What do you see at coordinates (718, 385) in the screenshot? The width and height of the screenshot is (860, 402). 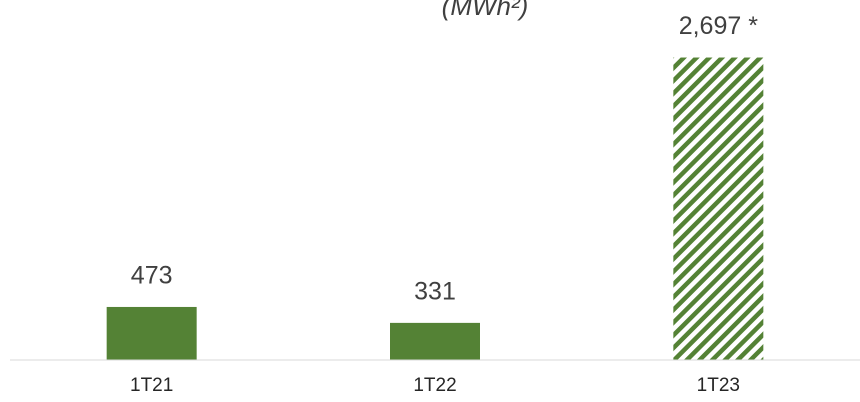 I see `x-tick-label: 1T23` at bounding box center [718, 385].